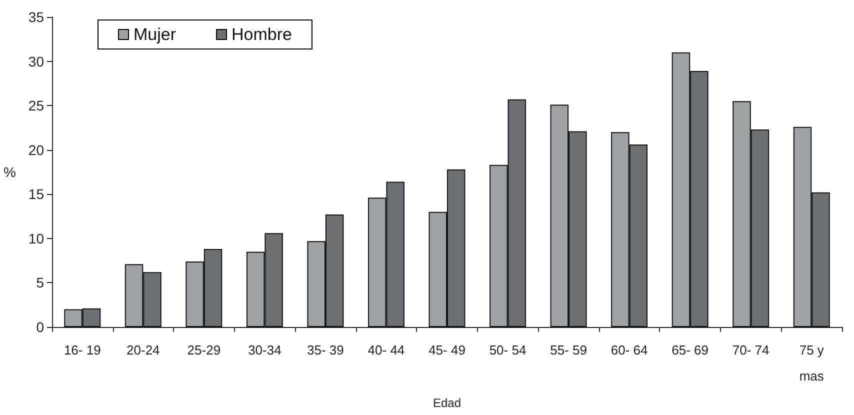 The height and width of the screenshot is (415, 854). What do you see at coordinates (204, 350) in the screenshot?
I see `x-tick-label: 25-29` at bounding box center [204, 350].